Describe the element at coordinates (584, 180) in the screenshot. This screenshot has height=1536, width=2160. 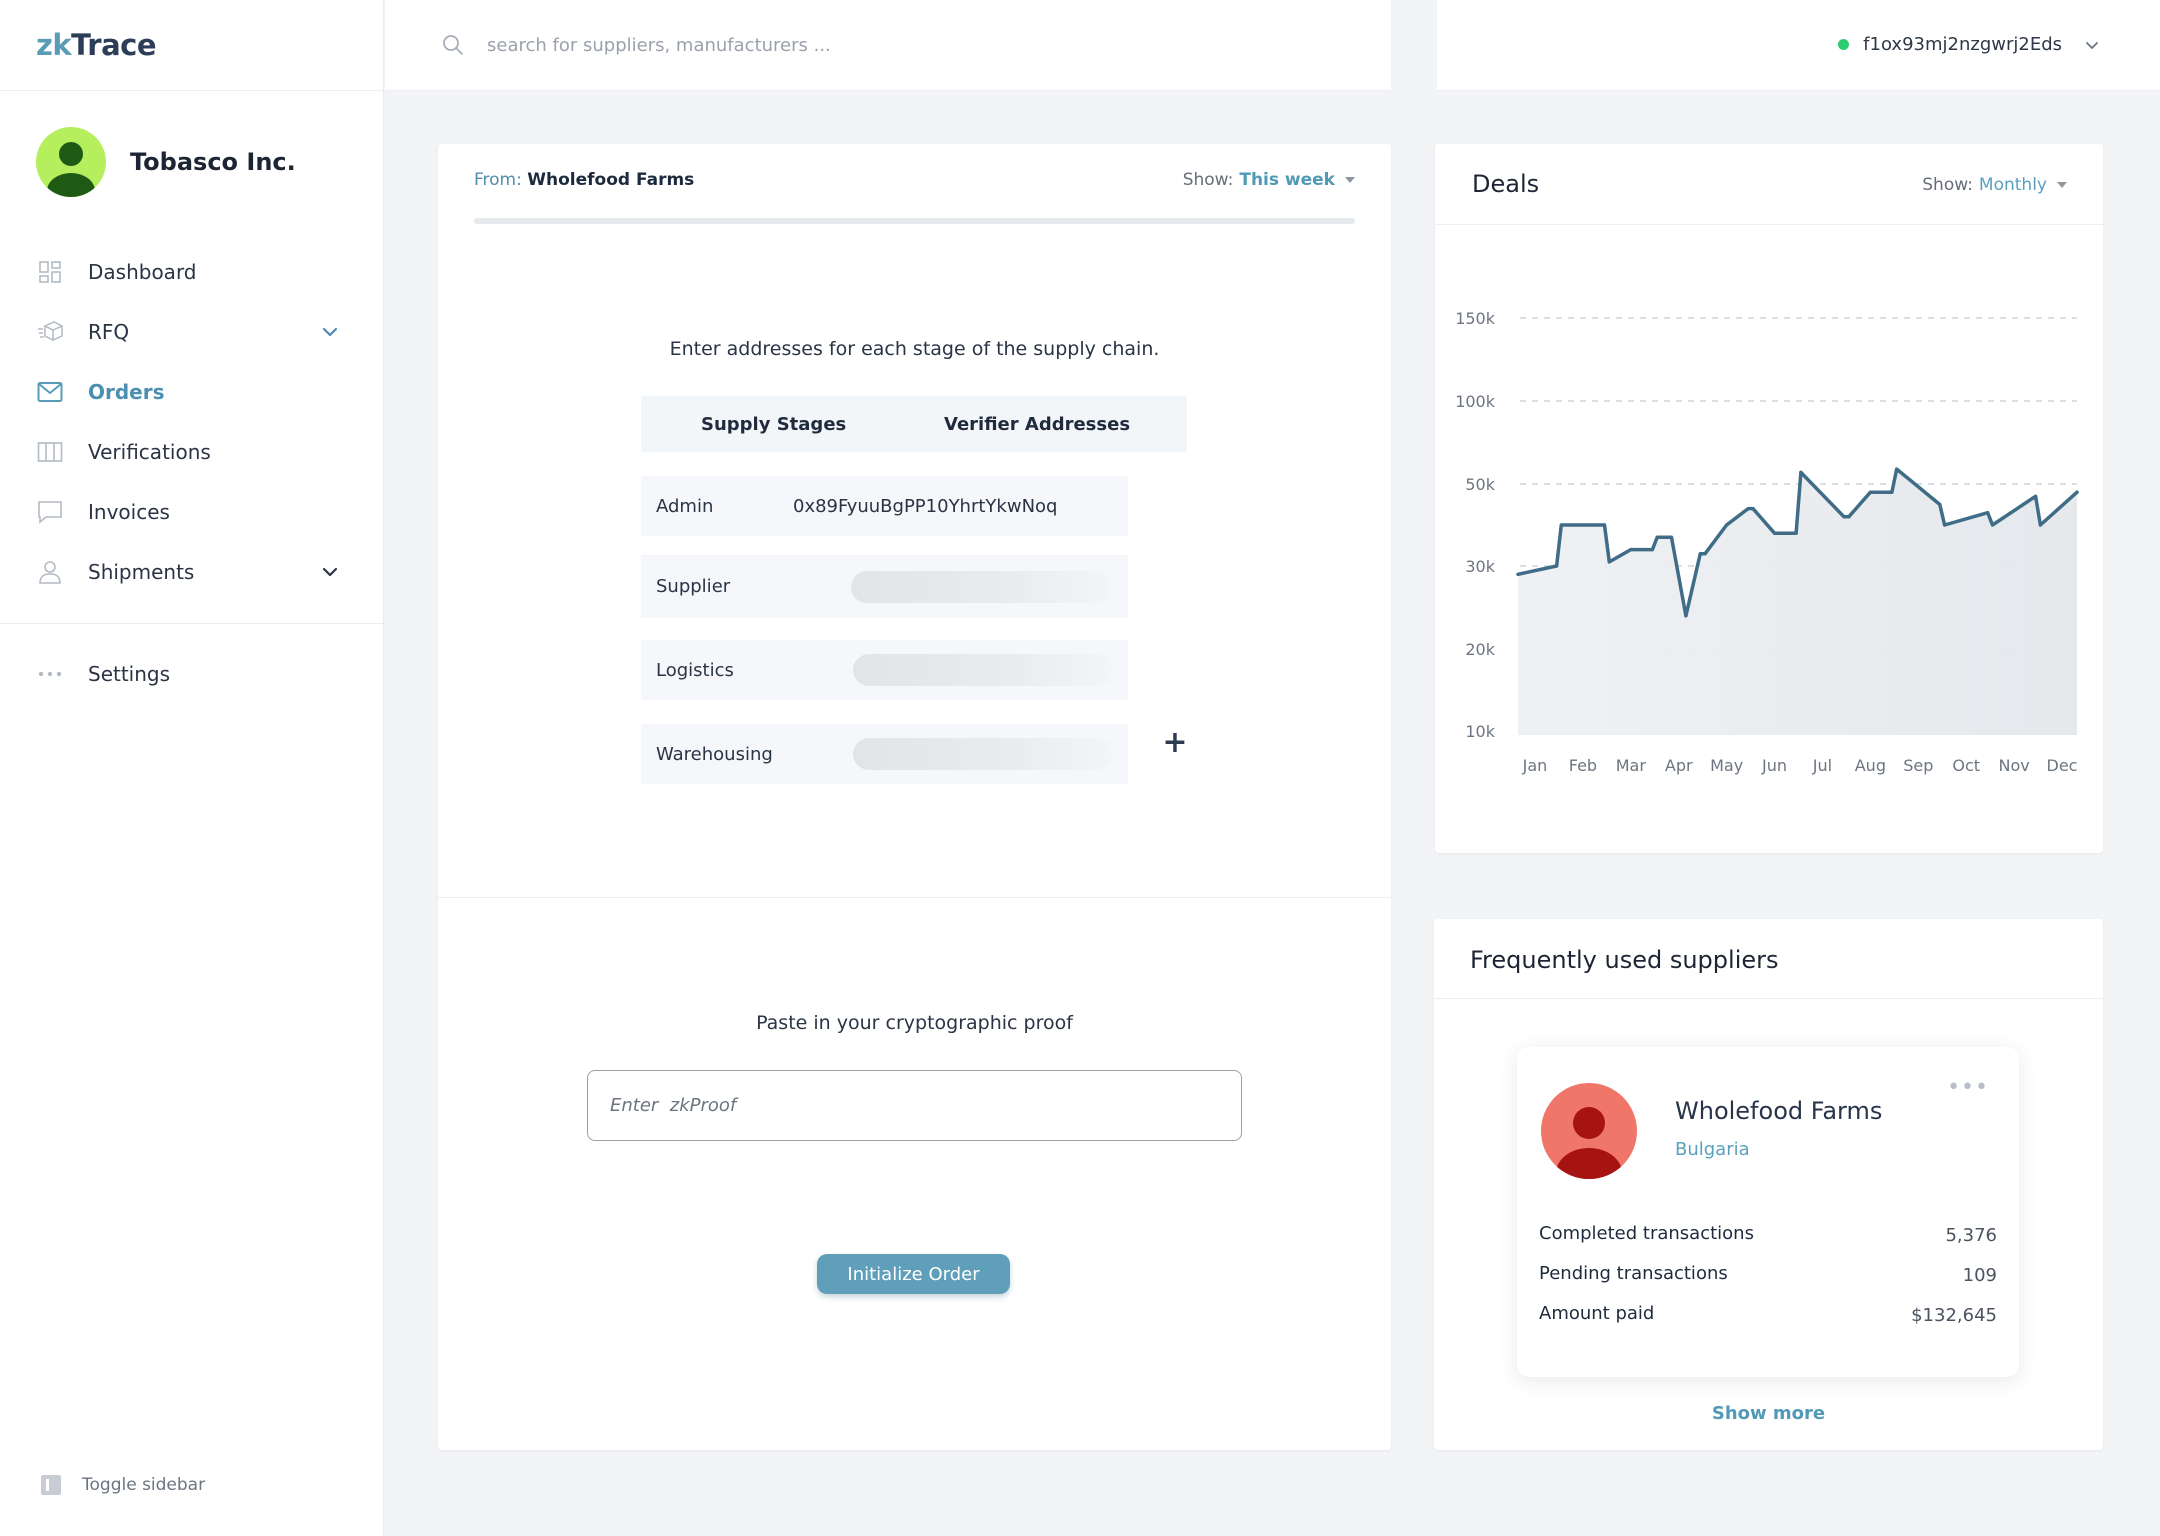
I see `order-from: From: Wholefood Farms` at that location.